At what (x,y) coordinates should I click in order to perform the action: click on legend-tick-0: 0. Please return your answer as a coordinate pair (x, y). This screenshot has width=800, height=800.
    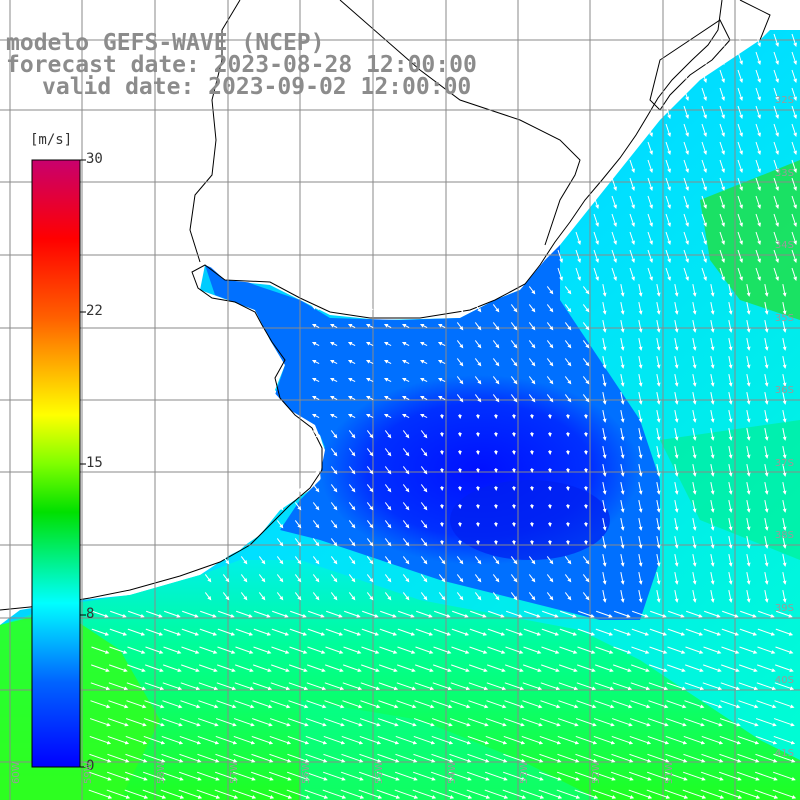
    Looking at the image, I should click on (90, 766).